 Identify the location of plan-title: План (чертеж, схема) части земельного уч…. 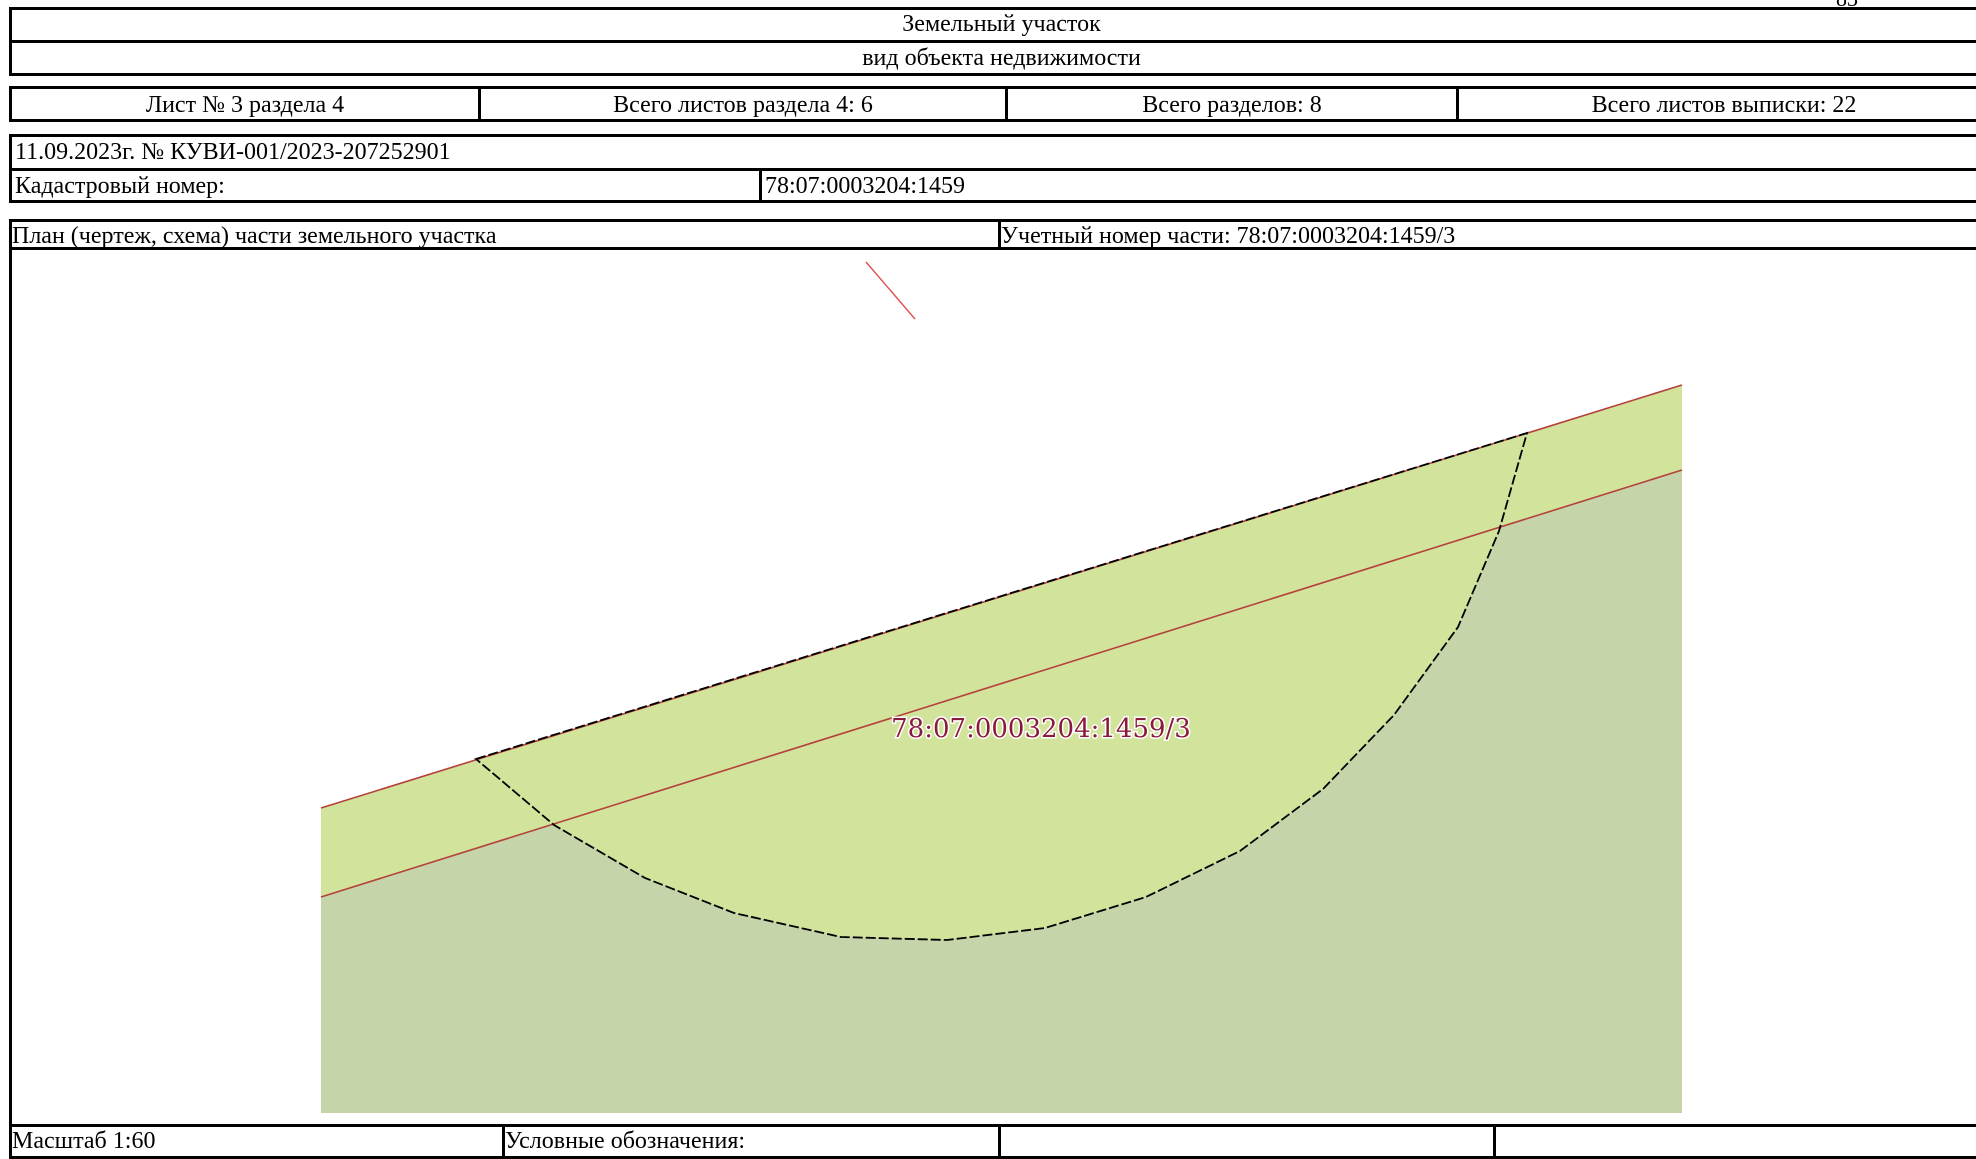
(254, 236).